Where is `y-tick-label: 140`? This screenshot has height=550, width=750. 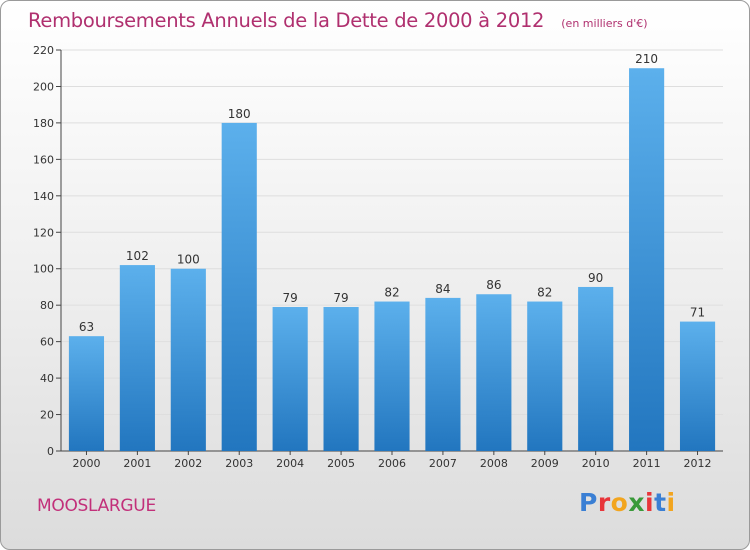
y-tick-label: 140 is located at coordinates (43, 196).